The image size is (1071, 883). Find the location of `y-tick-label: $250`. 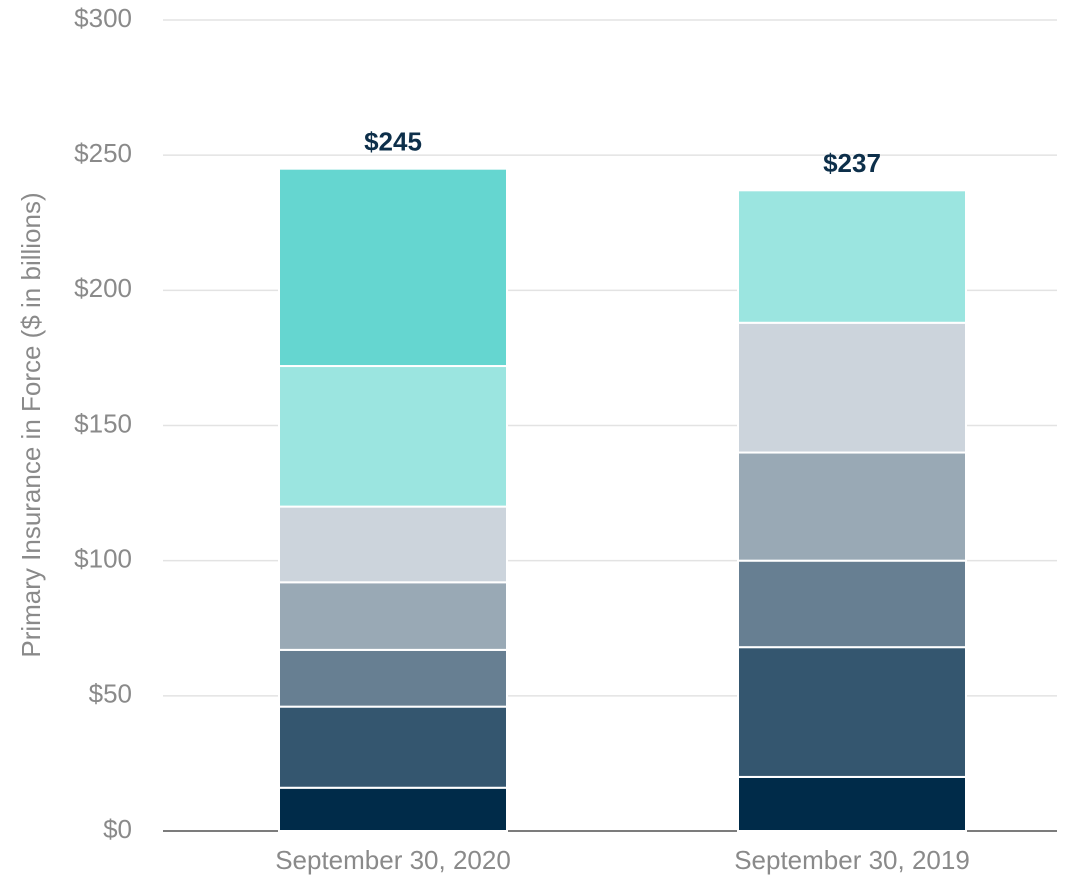

y-tick-label: $250 is located at coordinates (103, 153).